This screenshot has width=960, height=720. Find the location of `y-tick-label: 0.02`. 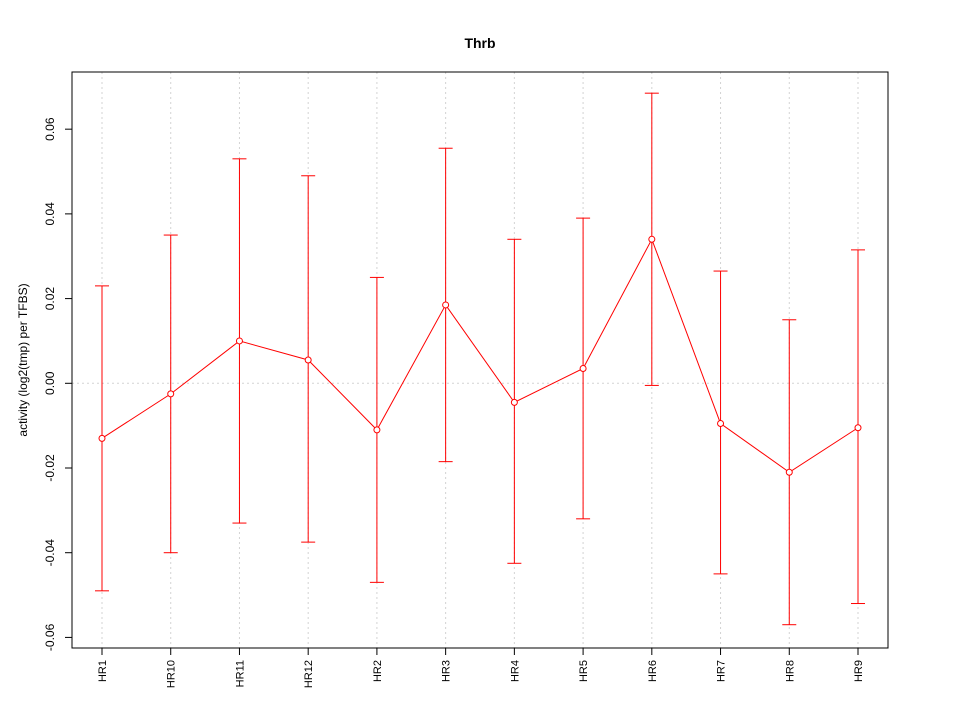

y-tick-label: 0.02 is located at coordinates (50, 299).